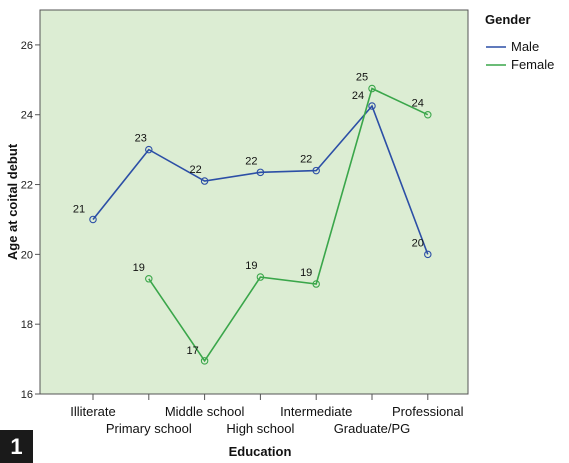  Describe the element at coordinates (316, 411) in the screenshot. I see `x-tick-label: Intermediate` at that location.